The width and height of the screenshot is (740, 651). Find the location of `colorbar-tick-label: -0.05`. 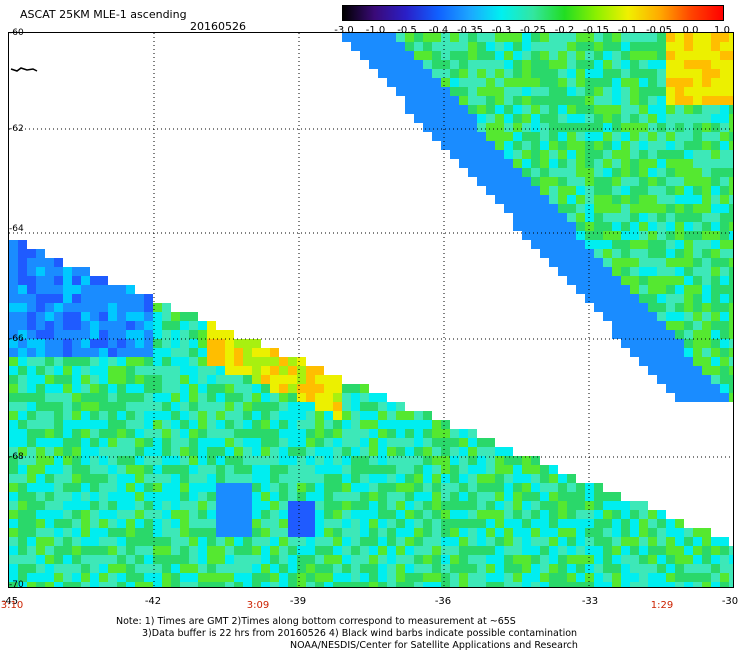

colorbar-tick-label: -0.05 is located at coordinates (659, 30).